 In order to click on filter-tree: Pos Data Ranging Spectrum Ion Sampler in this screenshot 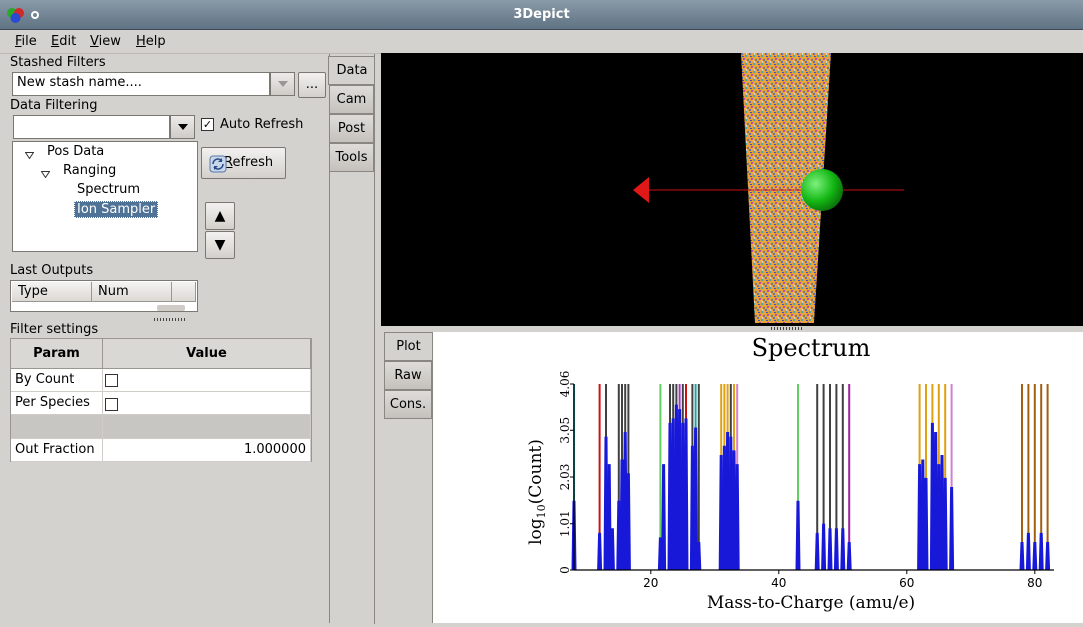, I will do `click(105, 196)`.